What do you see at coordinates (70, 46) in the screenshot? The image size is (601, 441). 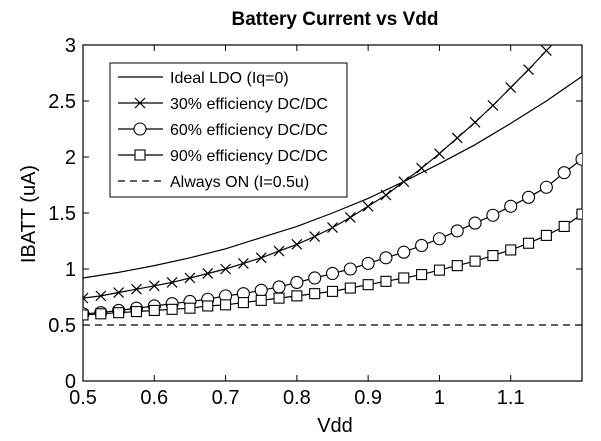 I see `y-tick-label: 3` at bounding box center [70, 46].